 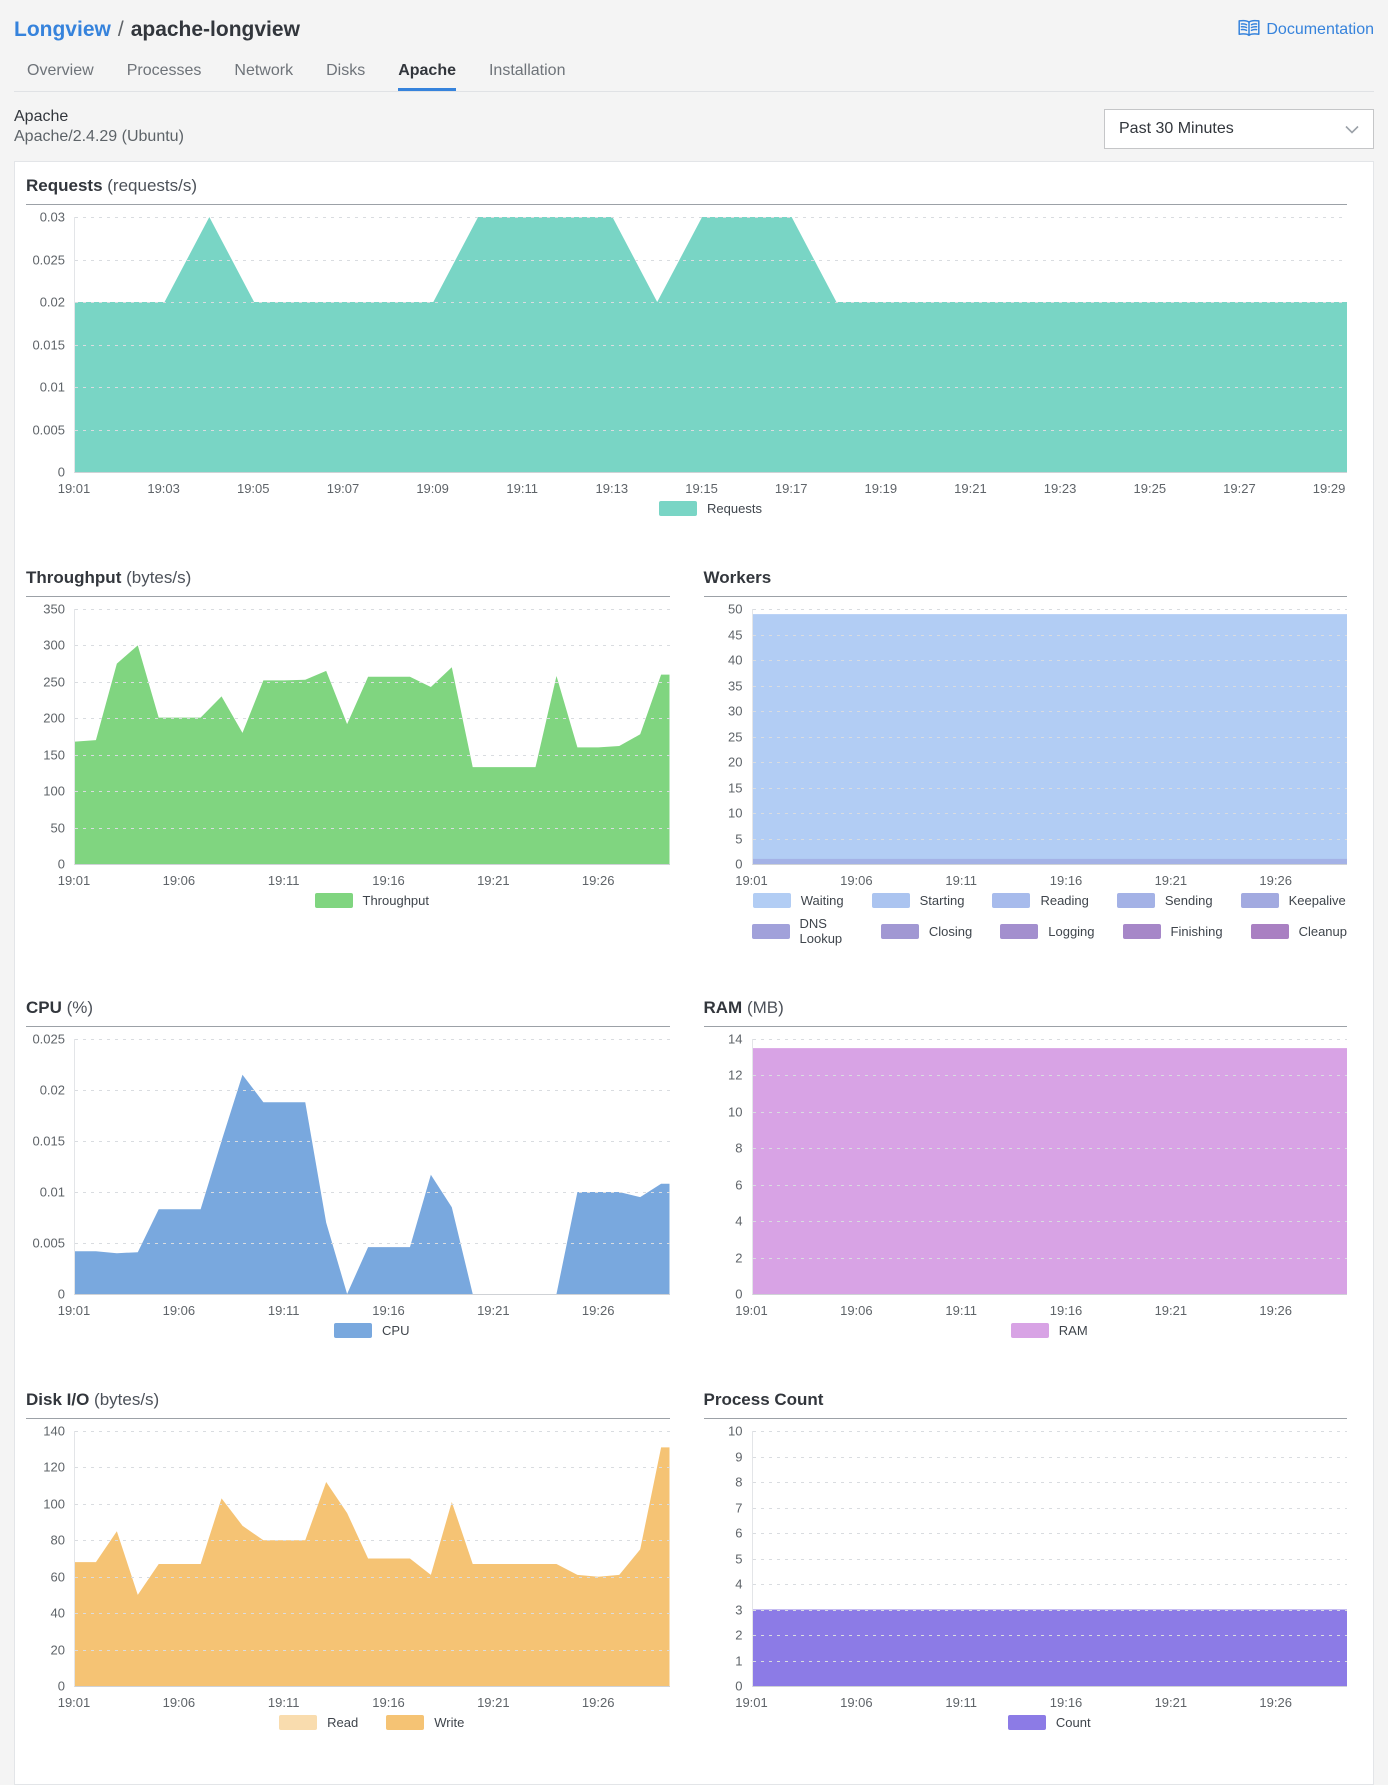 I want to click on tab-overview: Overview, so click(x=60, y=70).